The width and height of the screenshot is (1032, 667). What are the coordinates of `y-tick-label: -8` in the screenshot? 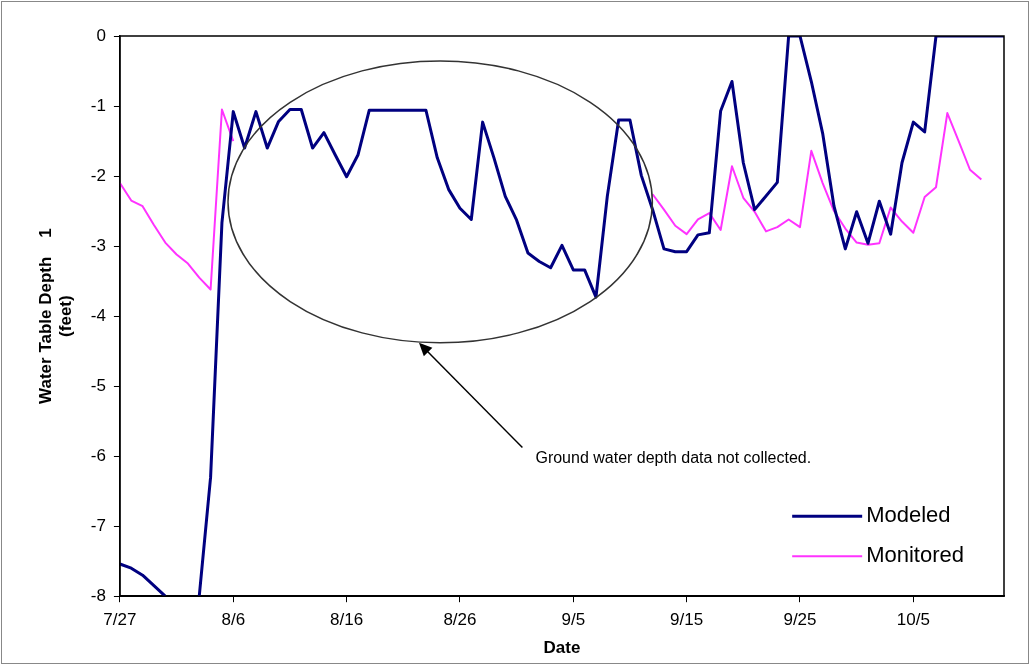 It's located at (98, 595).